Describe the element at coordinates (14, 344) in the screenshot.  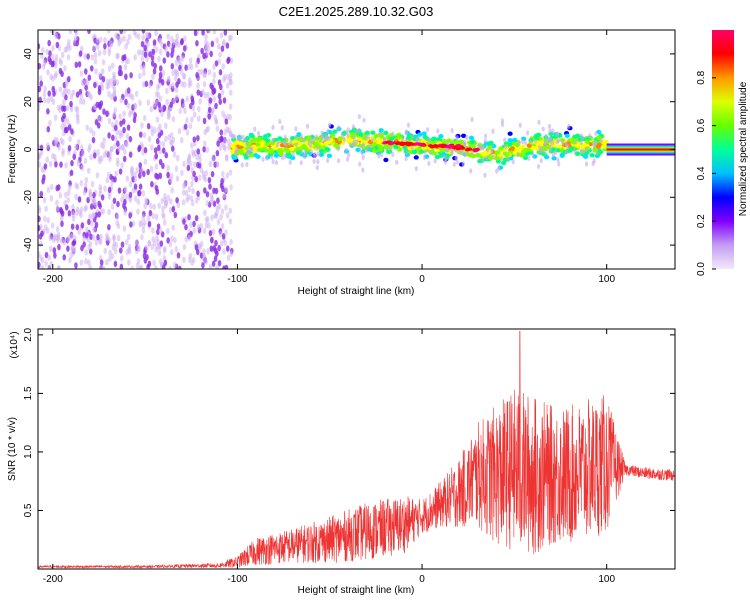
I see `snr-multiplier-label: (x10⁴)` at that location.